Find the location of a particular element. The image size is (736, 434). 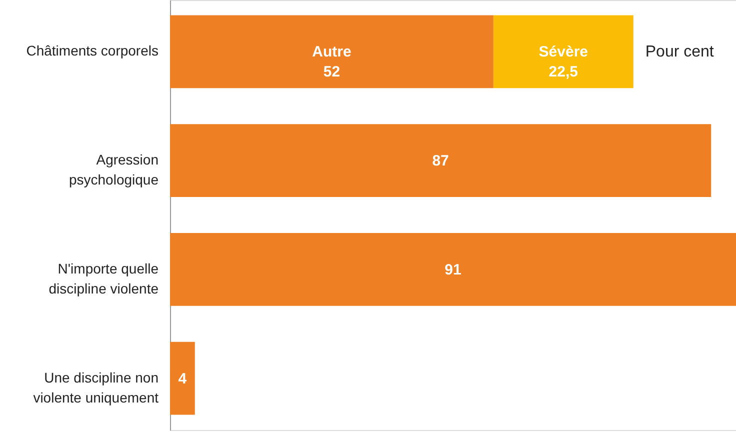

data-label: 52 is located at coordinates (331, 72).